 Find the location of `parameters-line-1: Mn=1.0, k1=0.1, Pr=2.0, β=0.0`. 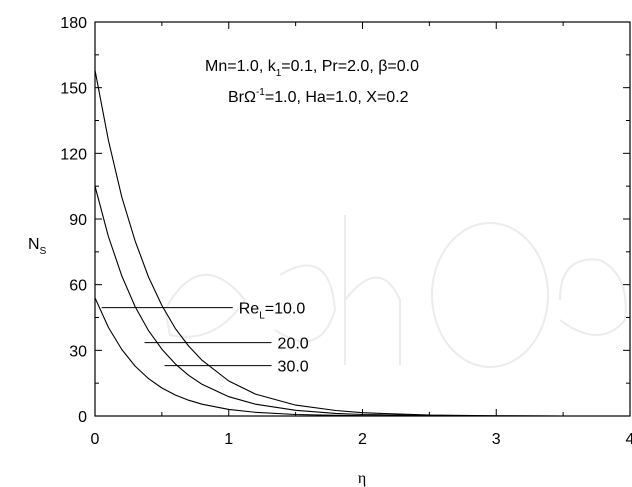

parameters-line-1: Mn=1.0, k1=0.1, Pr=2.0, β=0.0 is located at coordinates (312, 68).